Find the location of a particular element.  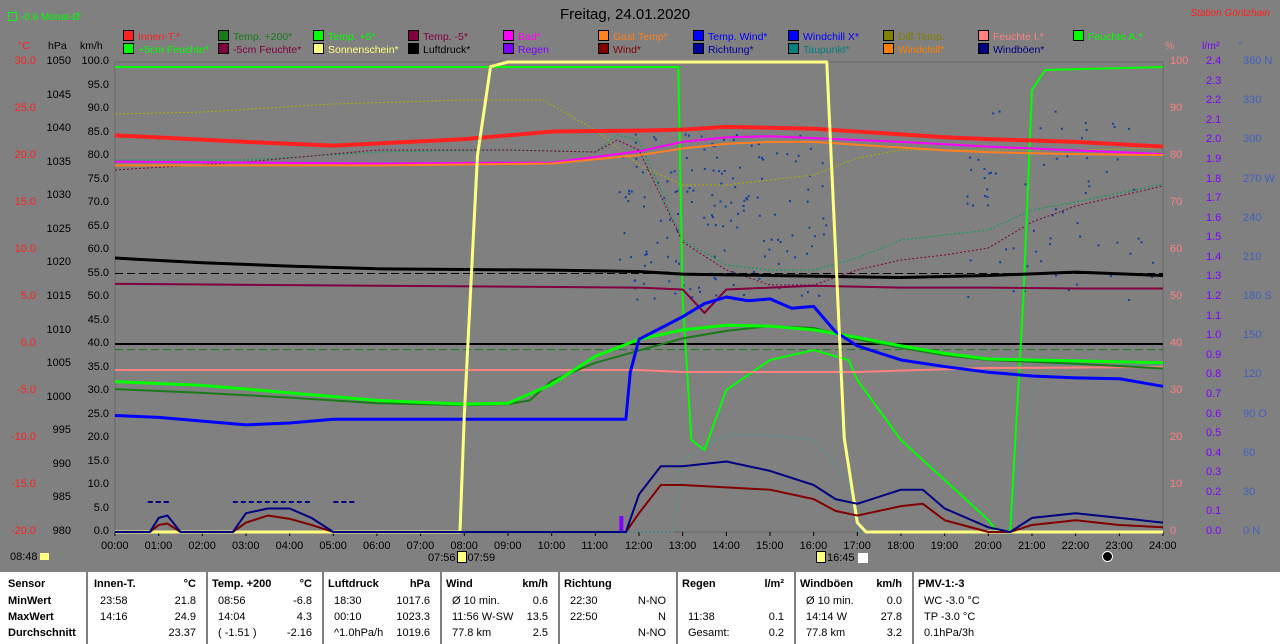

legend-item: Luftdruck* is located at coordinates (439, 49).